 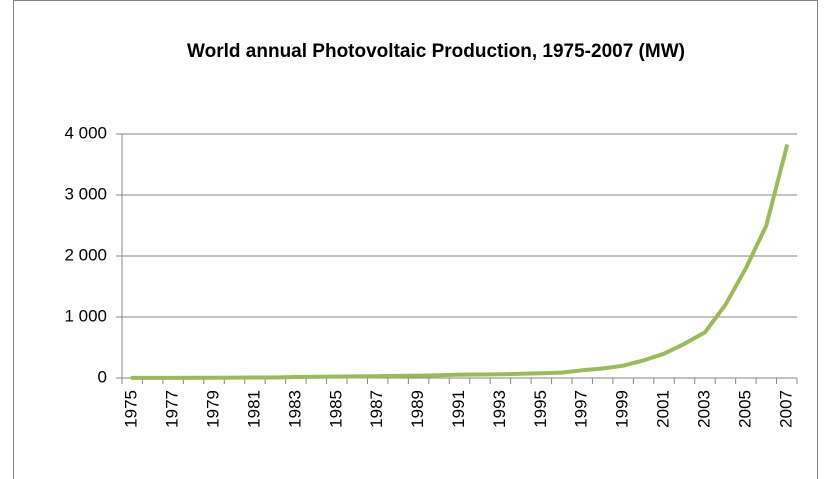 What do you see at coordinates (102, 376) in the screenshot?
I see `y-tick-label: 0` at bounding box center [102, 376].